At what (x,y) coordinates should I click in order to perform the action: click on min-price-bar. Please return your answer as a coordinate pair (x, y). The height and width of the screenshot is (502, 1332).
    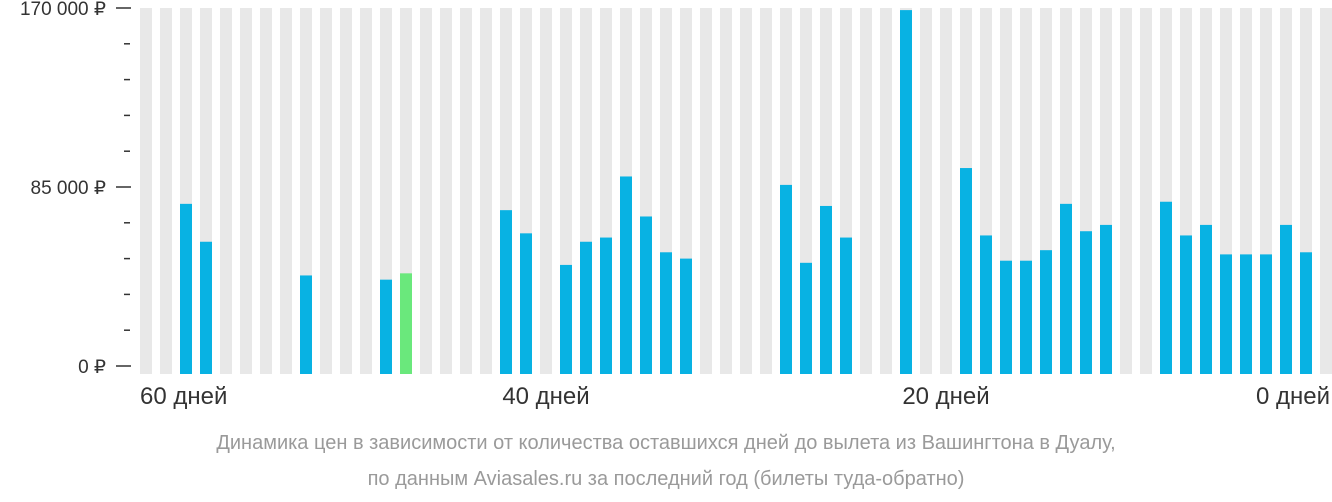
    Looking at the image, I should click on (406, 323).